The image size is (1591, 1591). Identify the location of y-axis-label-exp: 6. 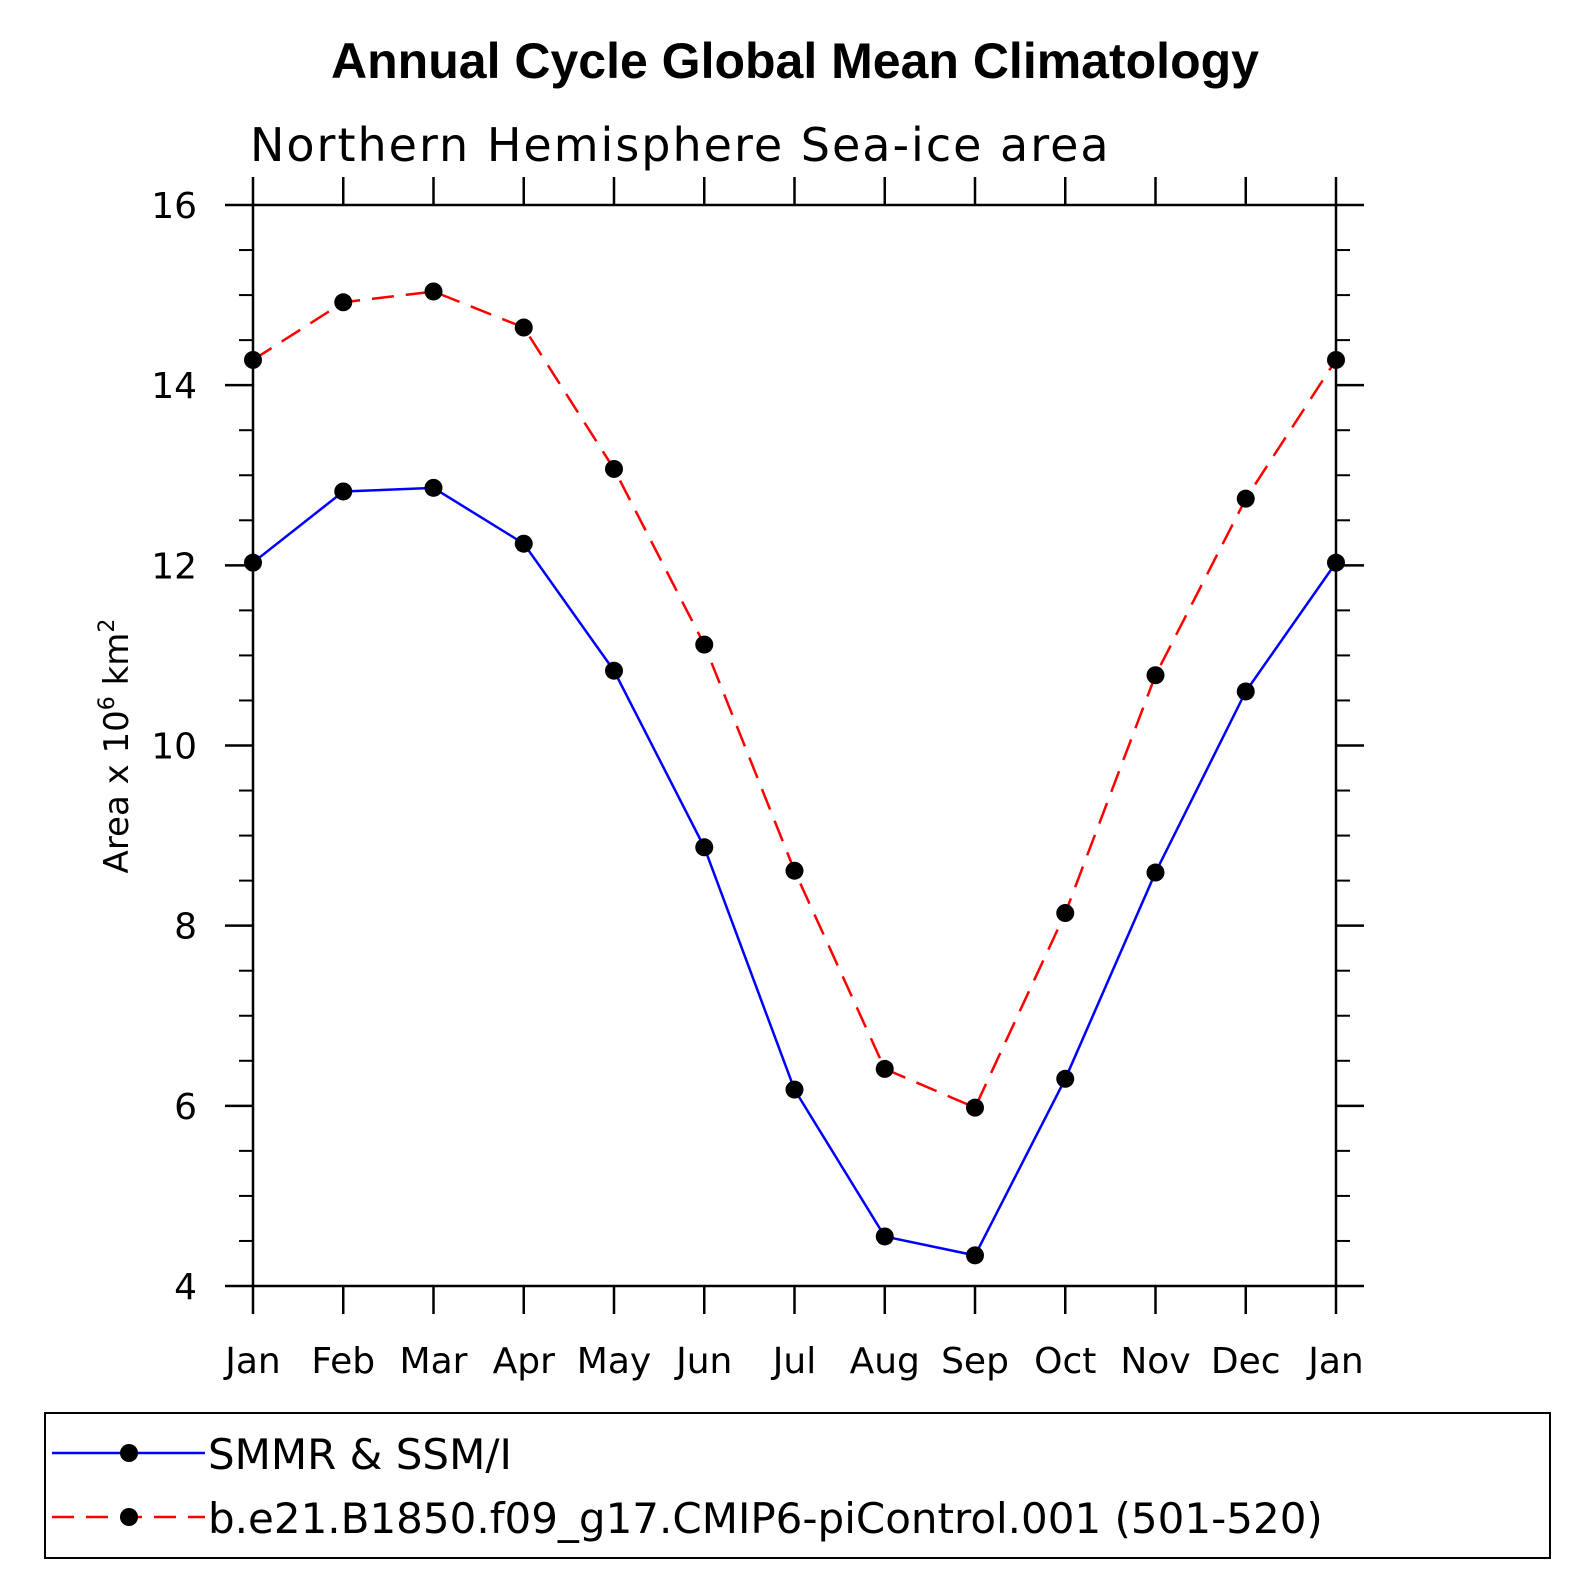
(107, 703).